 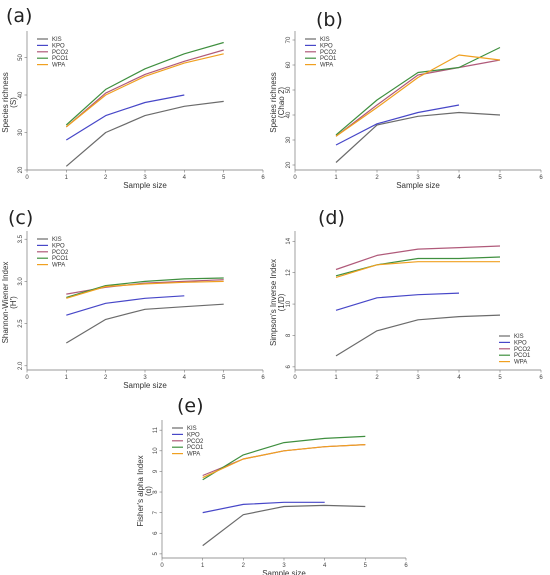 What do you see at coordinates (281, 302) in the screenshot?
I see `y-axis-title: (1/D)` at bounding box center [281, 302].